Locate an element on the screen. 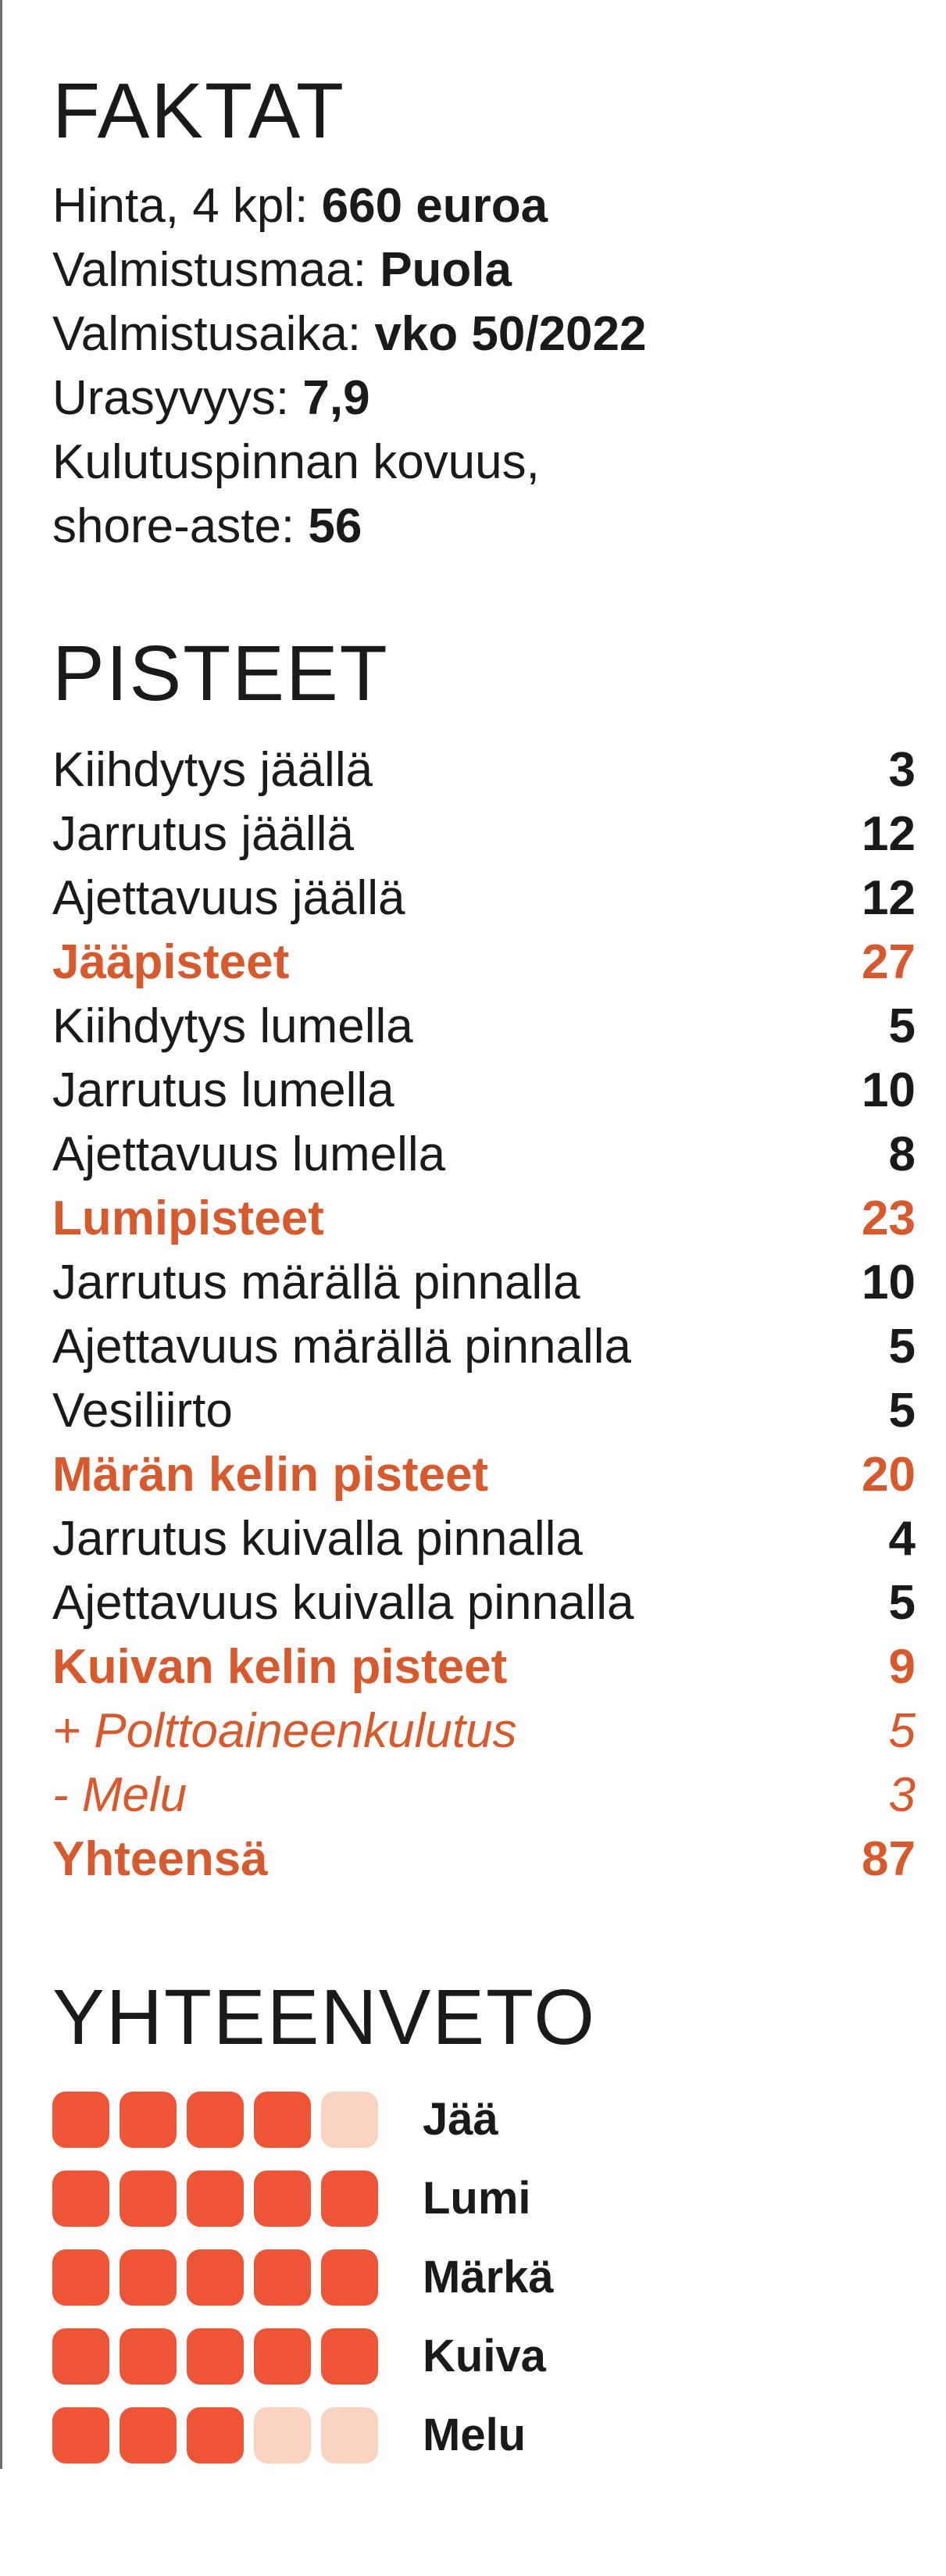 This screenshot has height=2576, width=946. score-value: 8 is located at coordinates (902, 1154).